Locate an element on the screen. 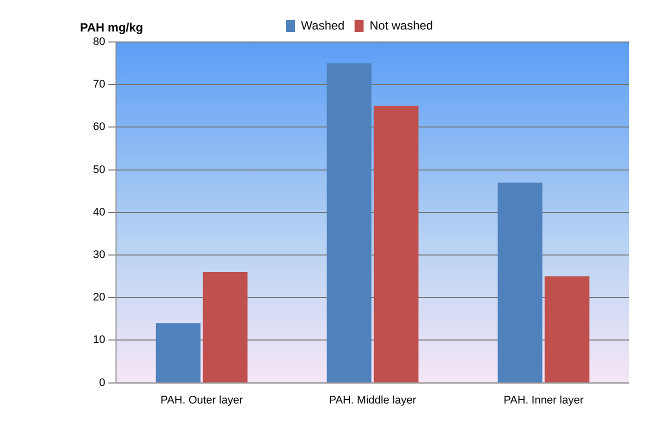  x-tick-label: PAH. Middle layer is located at coordinates (373, 400).